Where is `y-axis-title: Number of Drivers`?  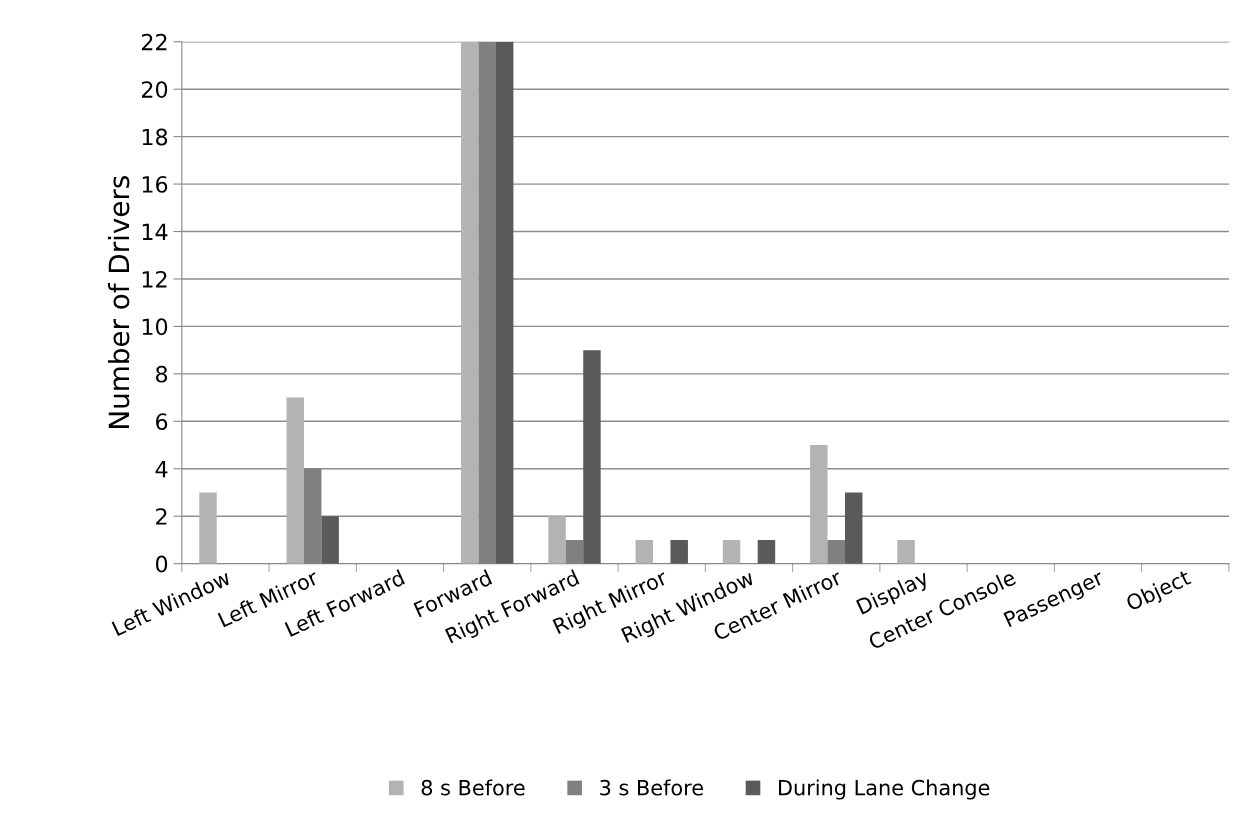 y-axis-title: Number of Drivers is located at coordinates (118, 302).